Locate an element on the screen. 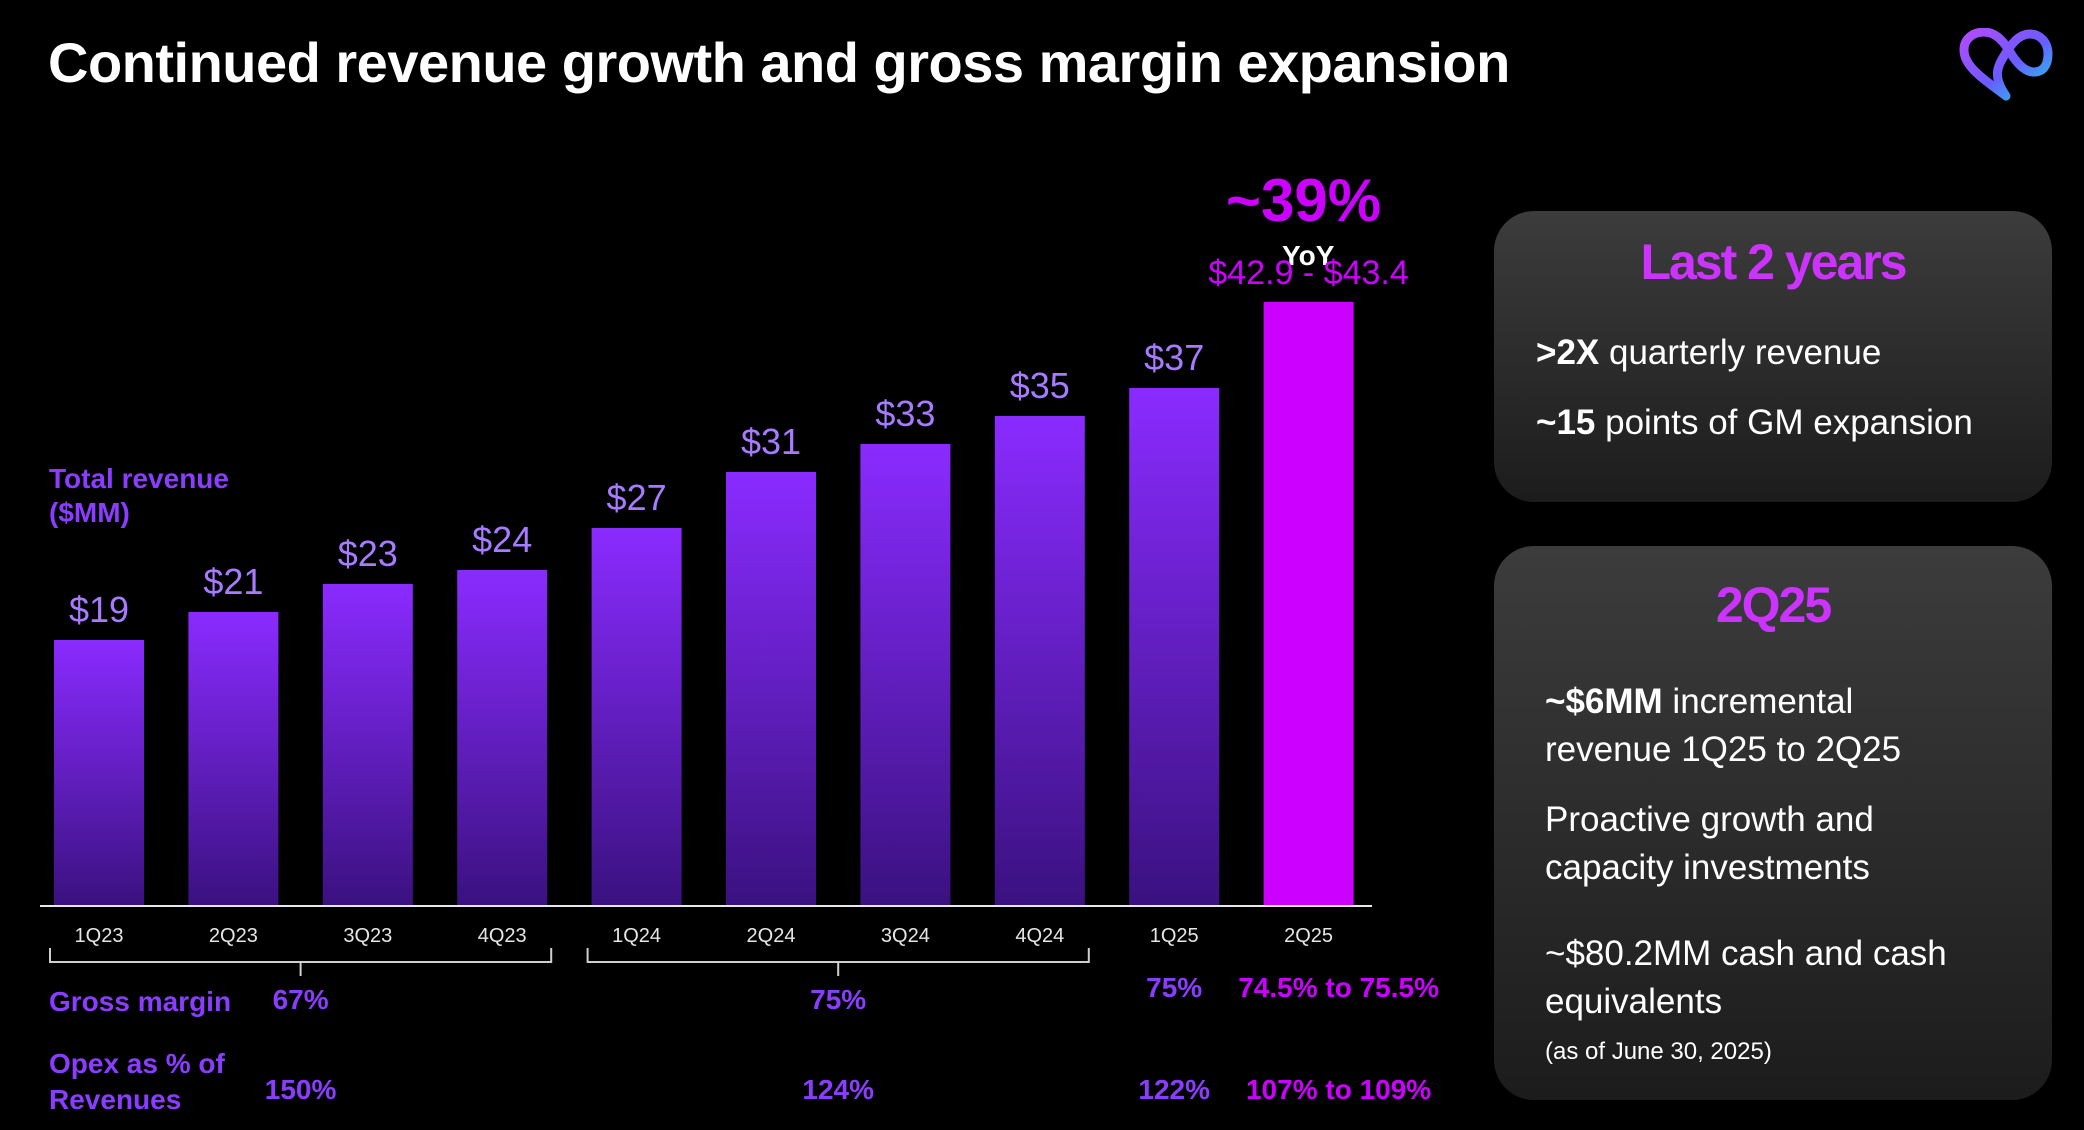  metric-0-value-3: 74.5% to 75.5% is located at coordinates (1338, 987).